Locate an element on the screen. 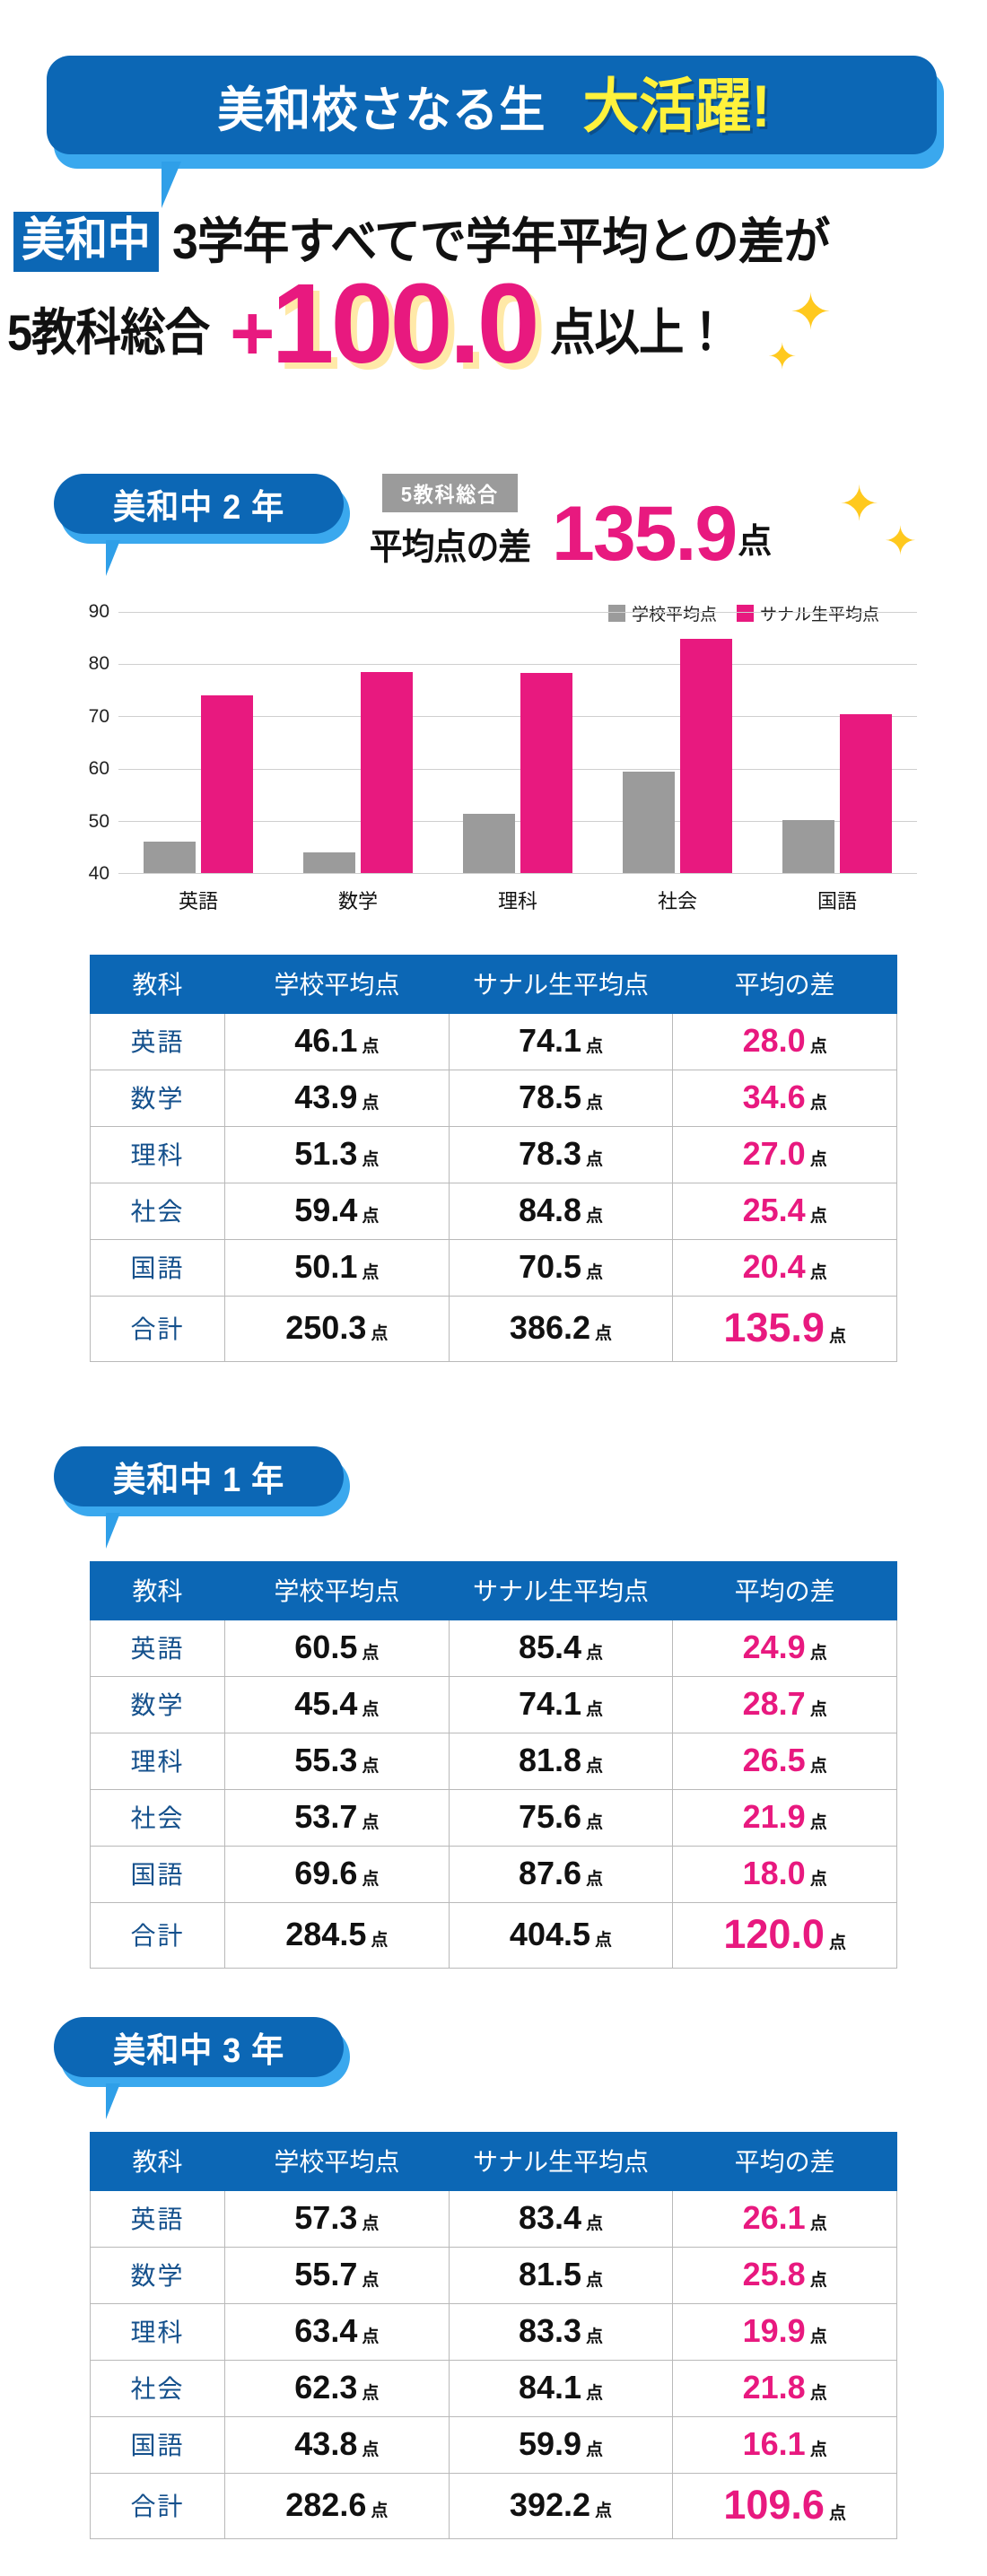  table-row: 理科 63.4 点 83.3 点 19.9 点 is located at coordinates (493, 2332).